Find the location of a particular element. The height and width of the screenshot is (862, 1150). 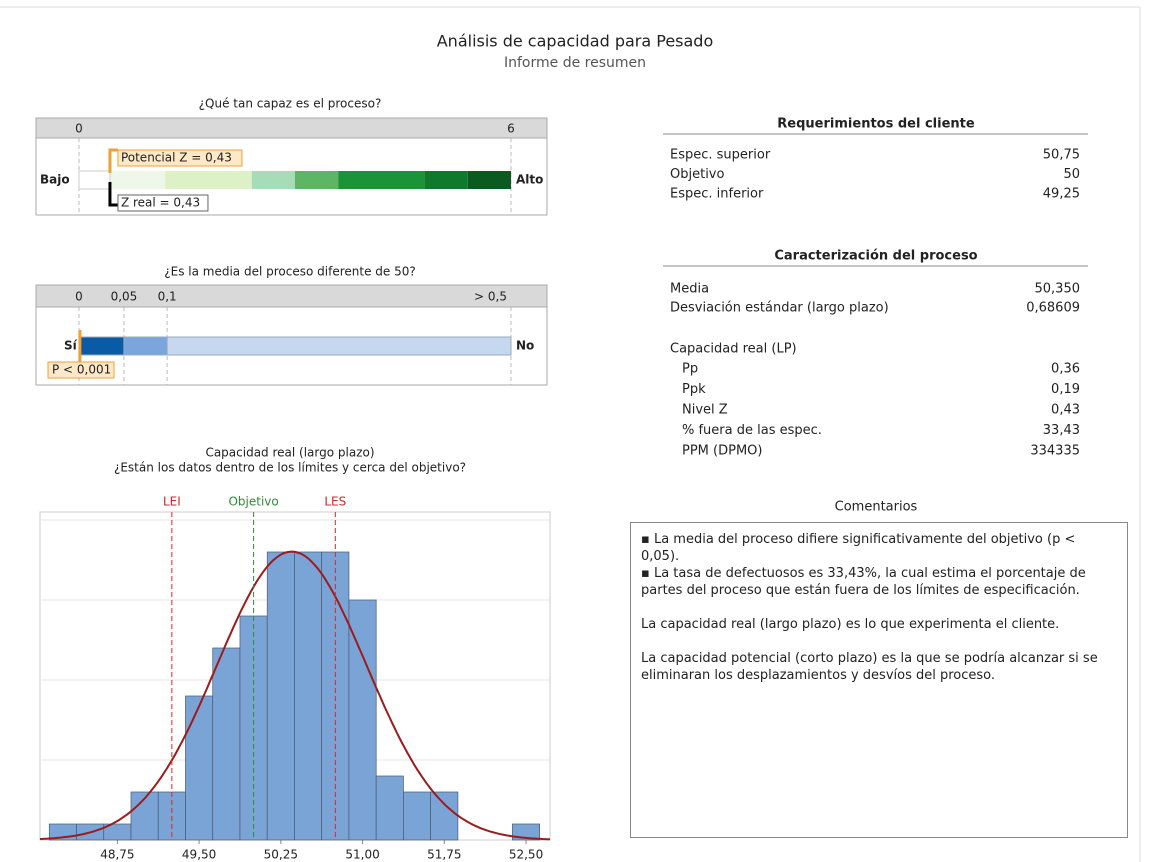

x-tick-label: 52,50 is located at coordinates (526, 855).